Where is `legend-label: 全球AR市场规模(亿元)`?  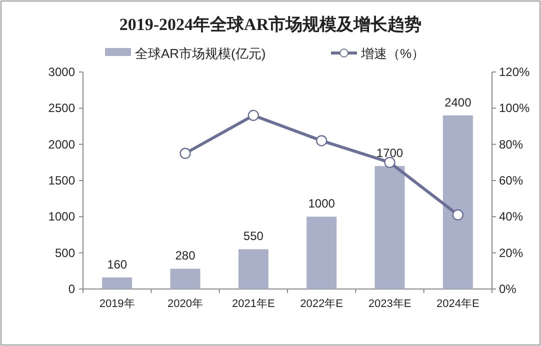
legend-label: 全球AR市场规模(亿元) is located at coordinates (200, 53).